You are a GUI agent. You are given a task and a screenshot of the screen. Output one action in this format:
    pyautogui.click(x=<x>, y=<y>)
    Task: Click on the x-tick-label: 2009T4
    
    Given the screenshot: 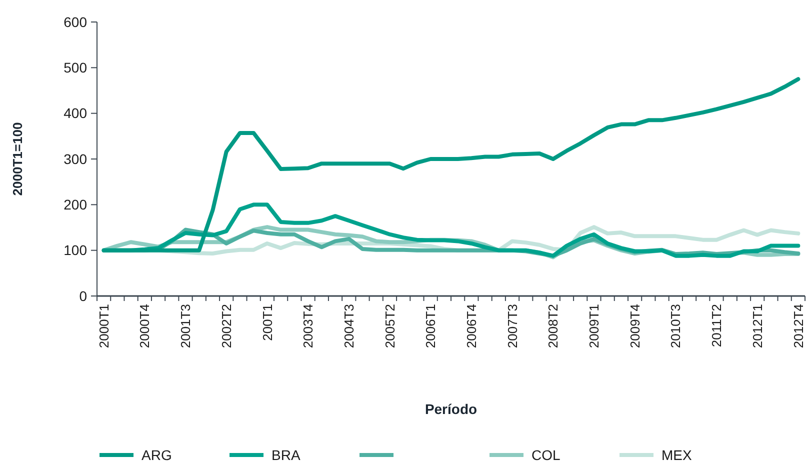 What is the action you would take?
    pyautogui.click(x=634, y=326)
    